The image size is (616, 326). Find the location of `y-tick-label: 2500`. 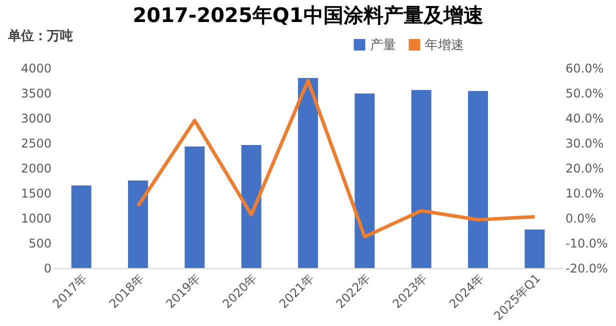

y-tick-label: 2500 is located at coordinates (36, 143).